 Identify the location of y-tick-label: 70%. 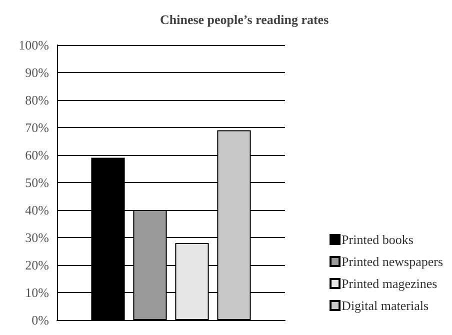
(37, 127).